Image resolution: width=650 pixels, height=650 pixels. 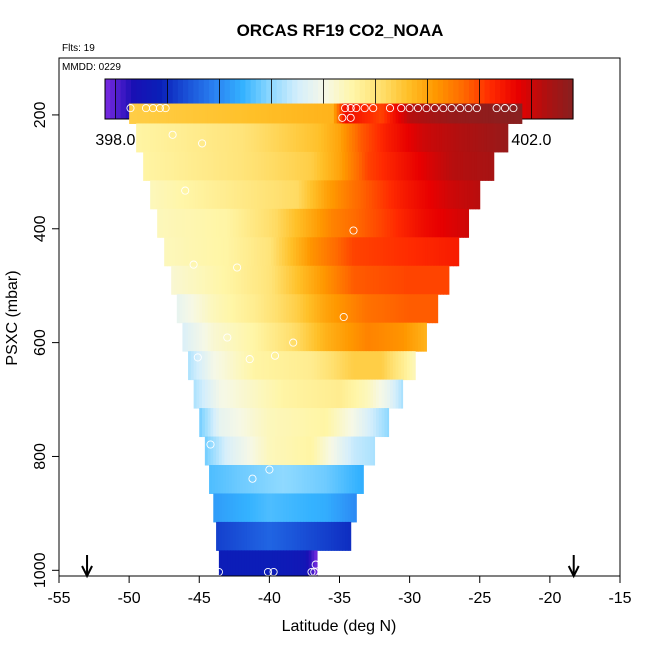 What do you see at coordinates (330, 567) in the screenshot?
I see `flight-end-markers` at bounding box center [330, 567].